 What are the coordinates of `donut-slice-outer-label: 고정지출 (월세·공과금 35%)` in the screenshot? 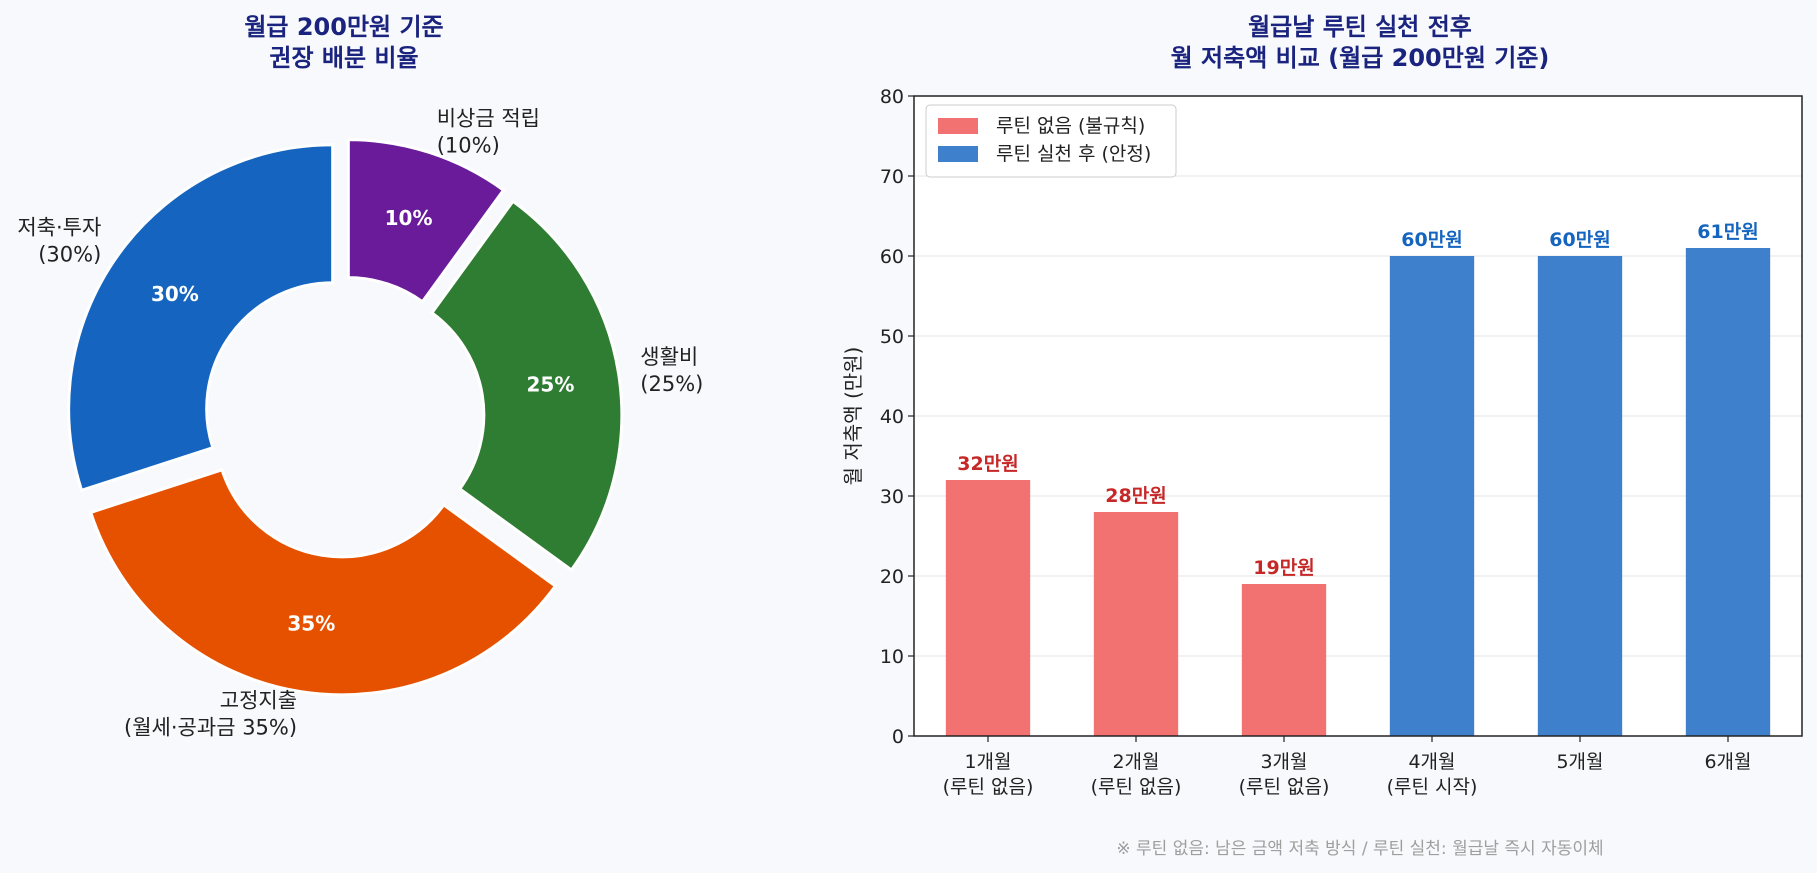 It's located at (210, 713).